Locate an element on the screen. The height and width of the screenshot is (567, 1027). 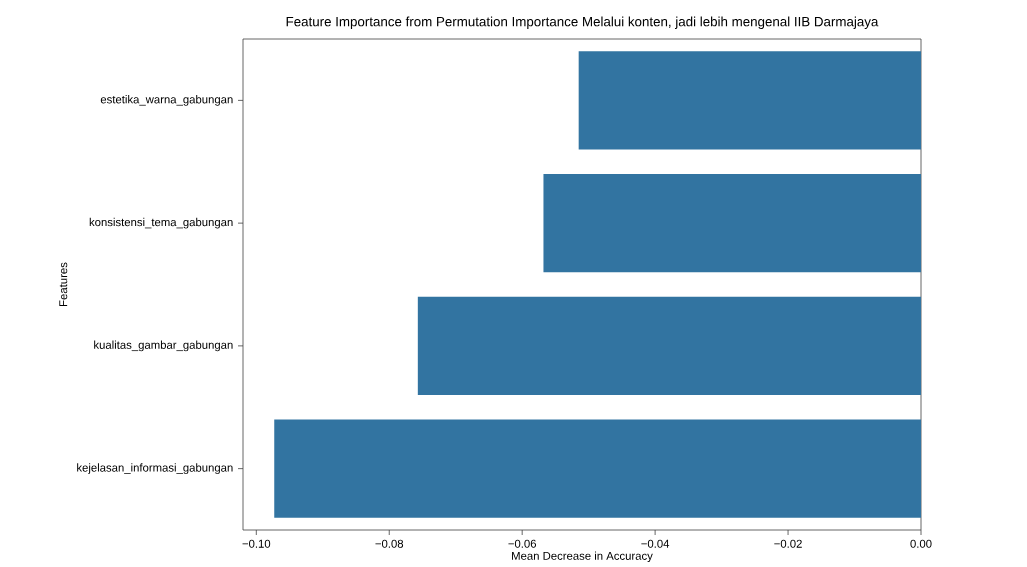
x-tick-label: −0.06 is located at coordinates (522, 543).